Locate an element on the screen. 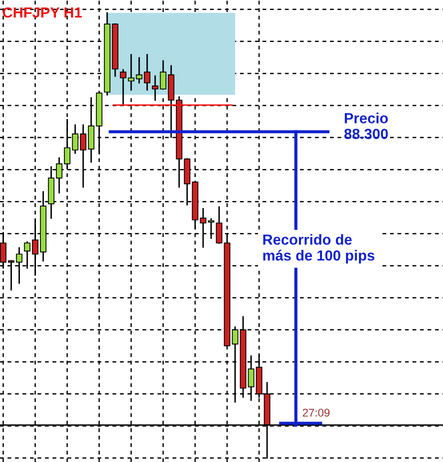 The image size is (443, 462). annotation: Recorrido de más de 100 pips is located at coordinates (318, 249).